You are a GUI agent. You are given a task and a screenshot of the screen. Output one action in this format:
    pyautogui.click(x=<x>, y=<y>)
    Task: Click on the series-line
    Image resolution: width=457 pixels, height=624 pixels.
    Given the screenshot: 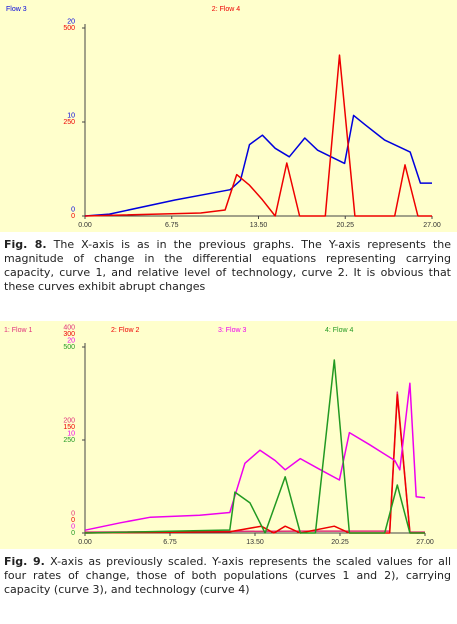 What is the action you would take?
    pyautogui.click(x=258, y=165)
    